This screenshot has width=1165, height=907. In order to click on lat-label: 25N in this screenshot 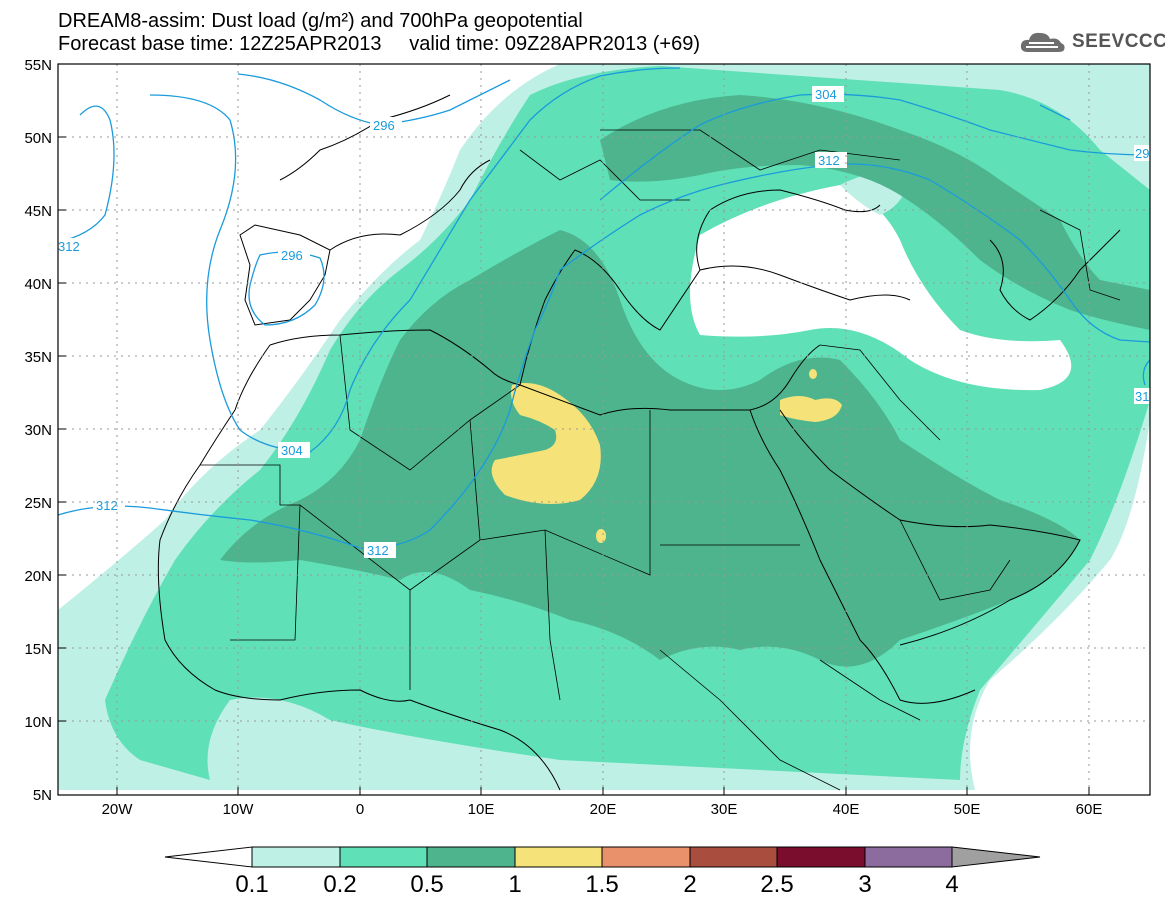, I will do `click(38, 503)`.